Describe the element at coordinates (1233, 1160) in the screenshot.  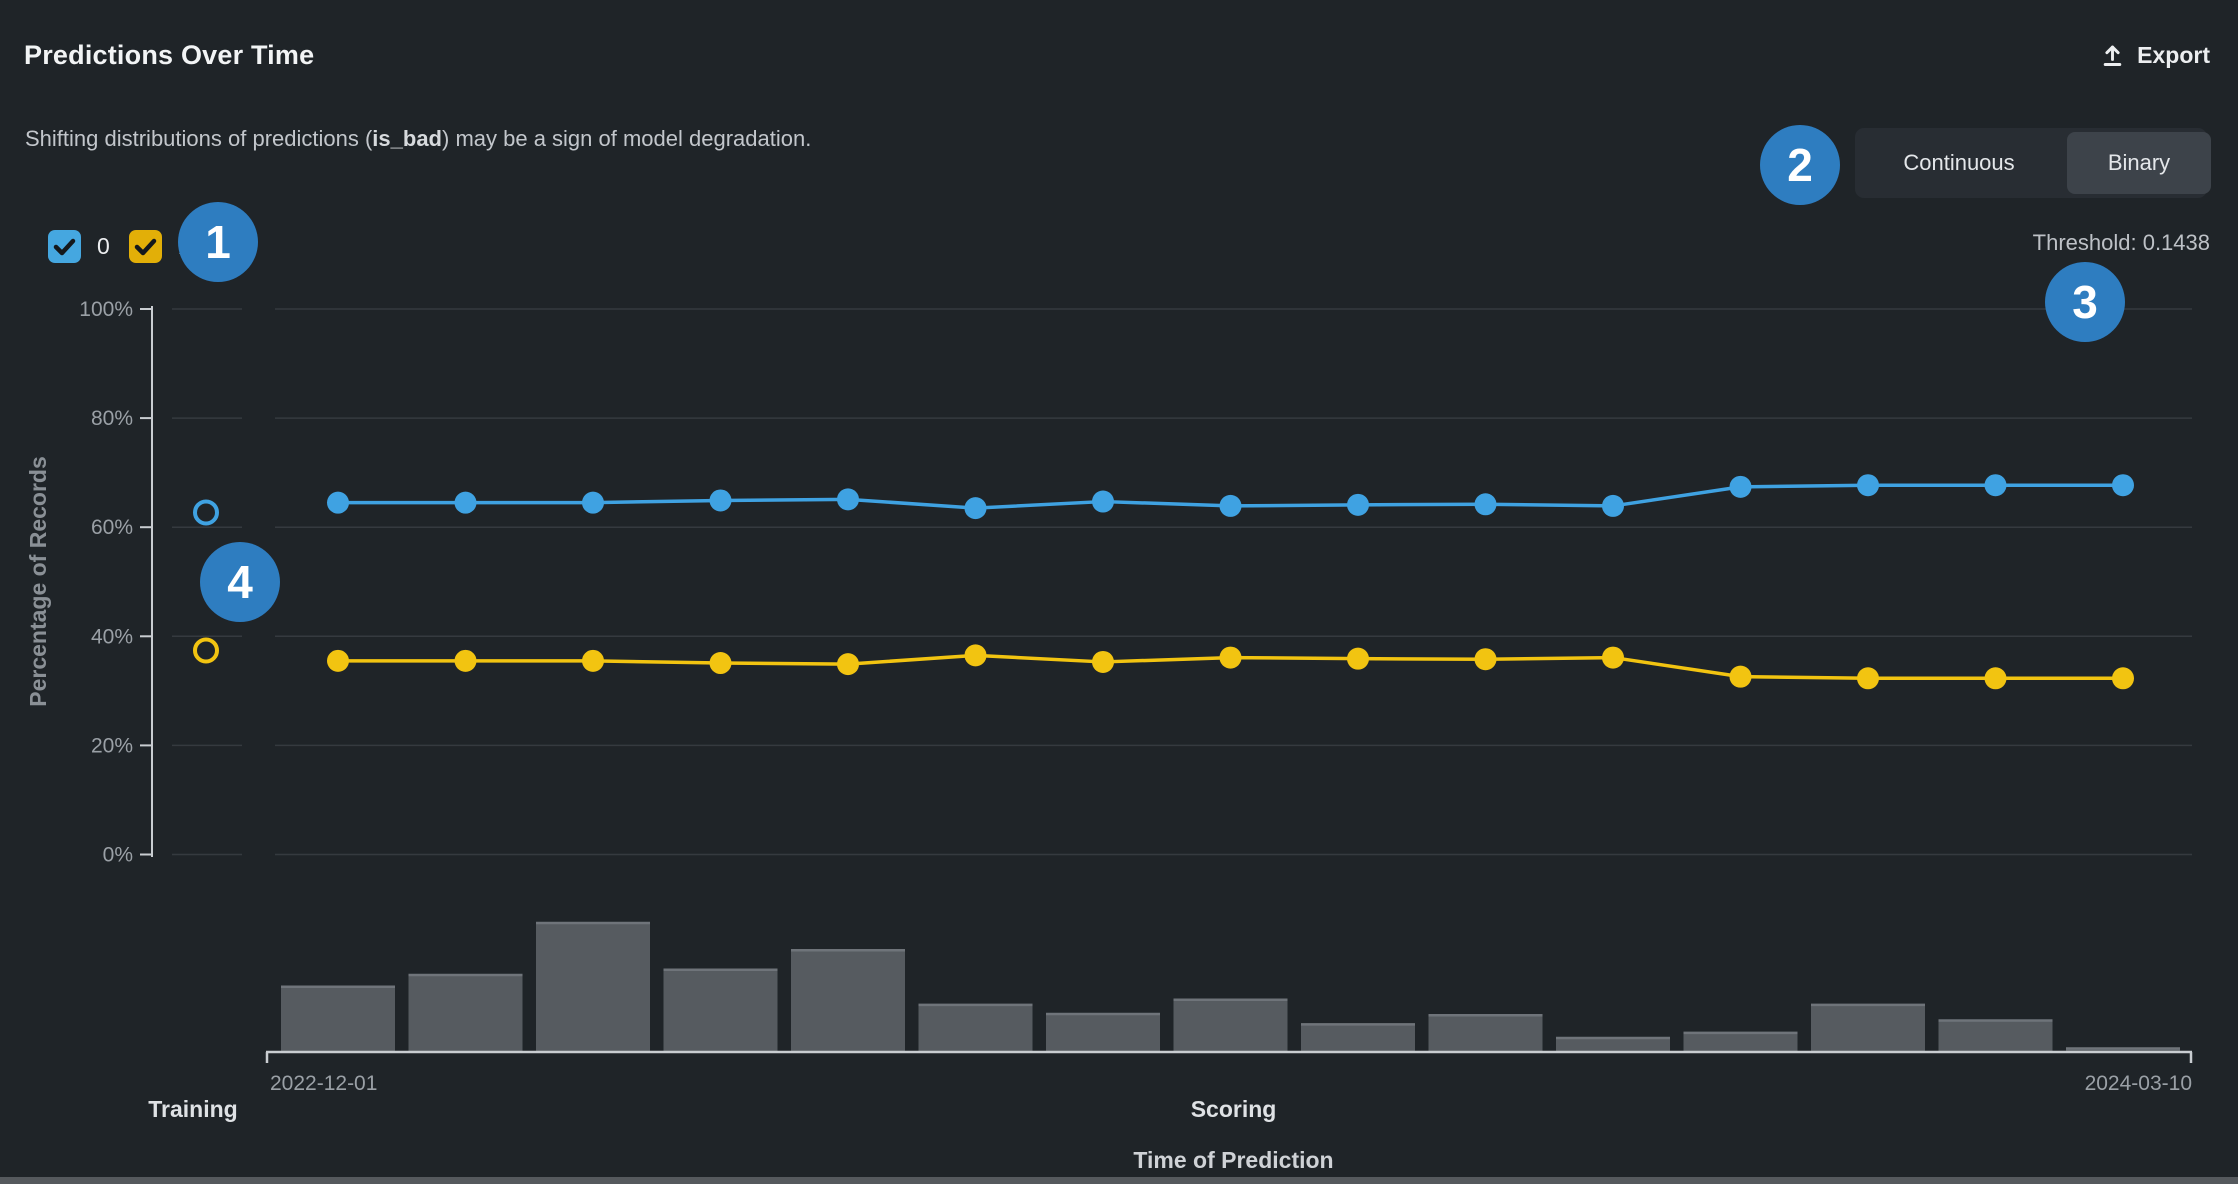
I see `svg-text: Time of Prediction` at that location.